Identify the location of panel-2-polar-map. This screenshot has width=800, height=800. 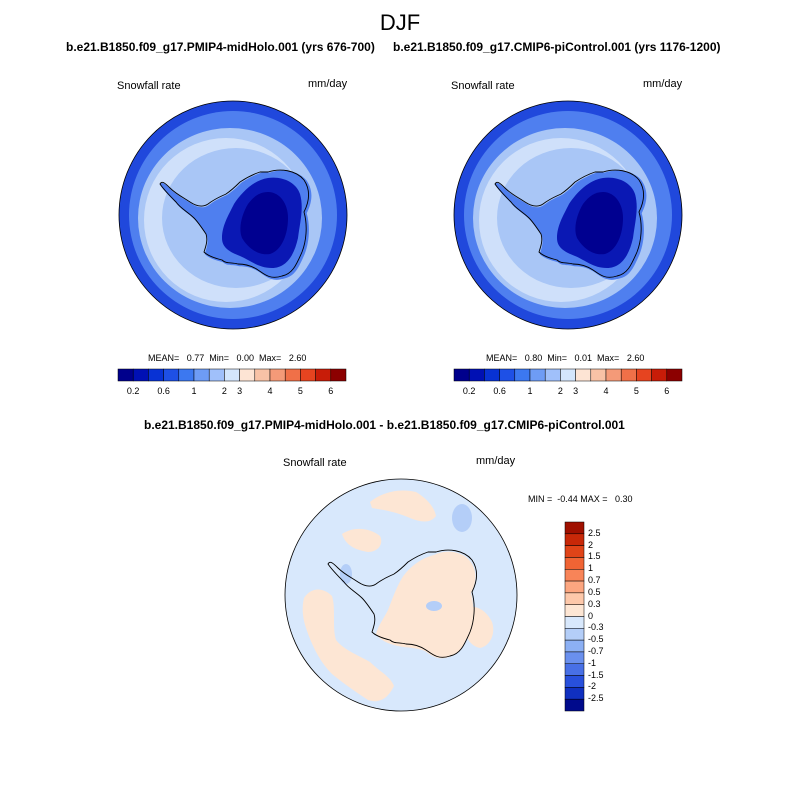
(568, 215).